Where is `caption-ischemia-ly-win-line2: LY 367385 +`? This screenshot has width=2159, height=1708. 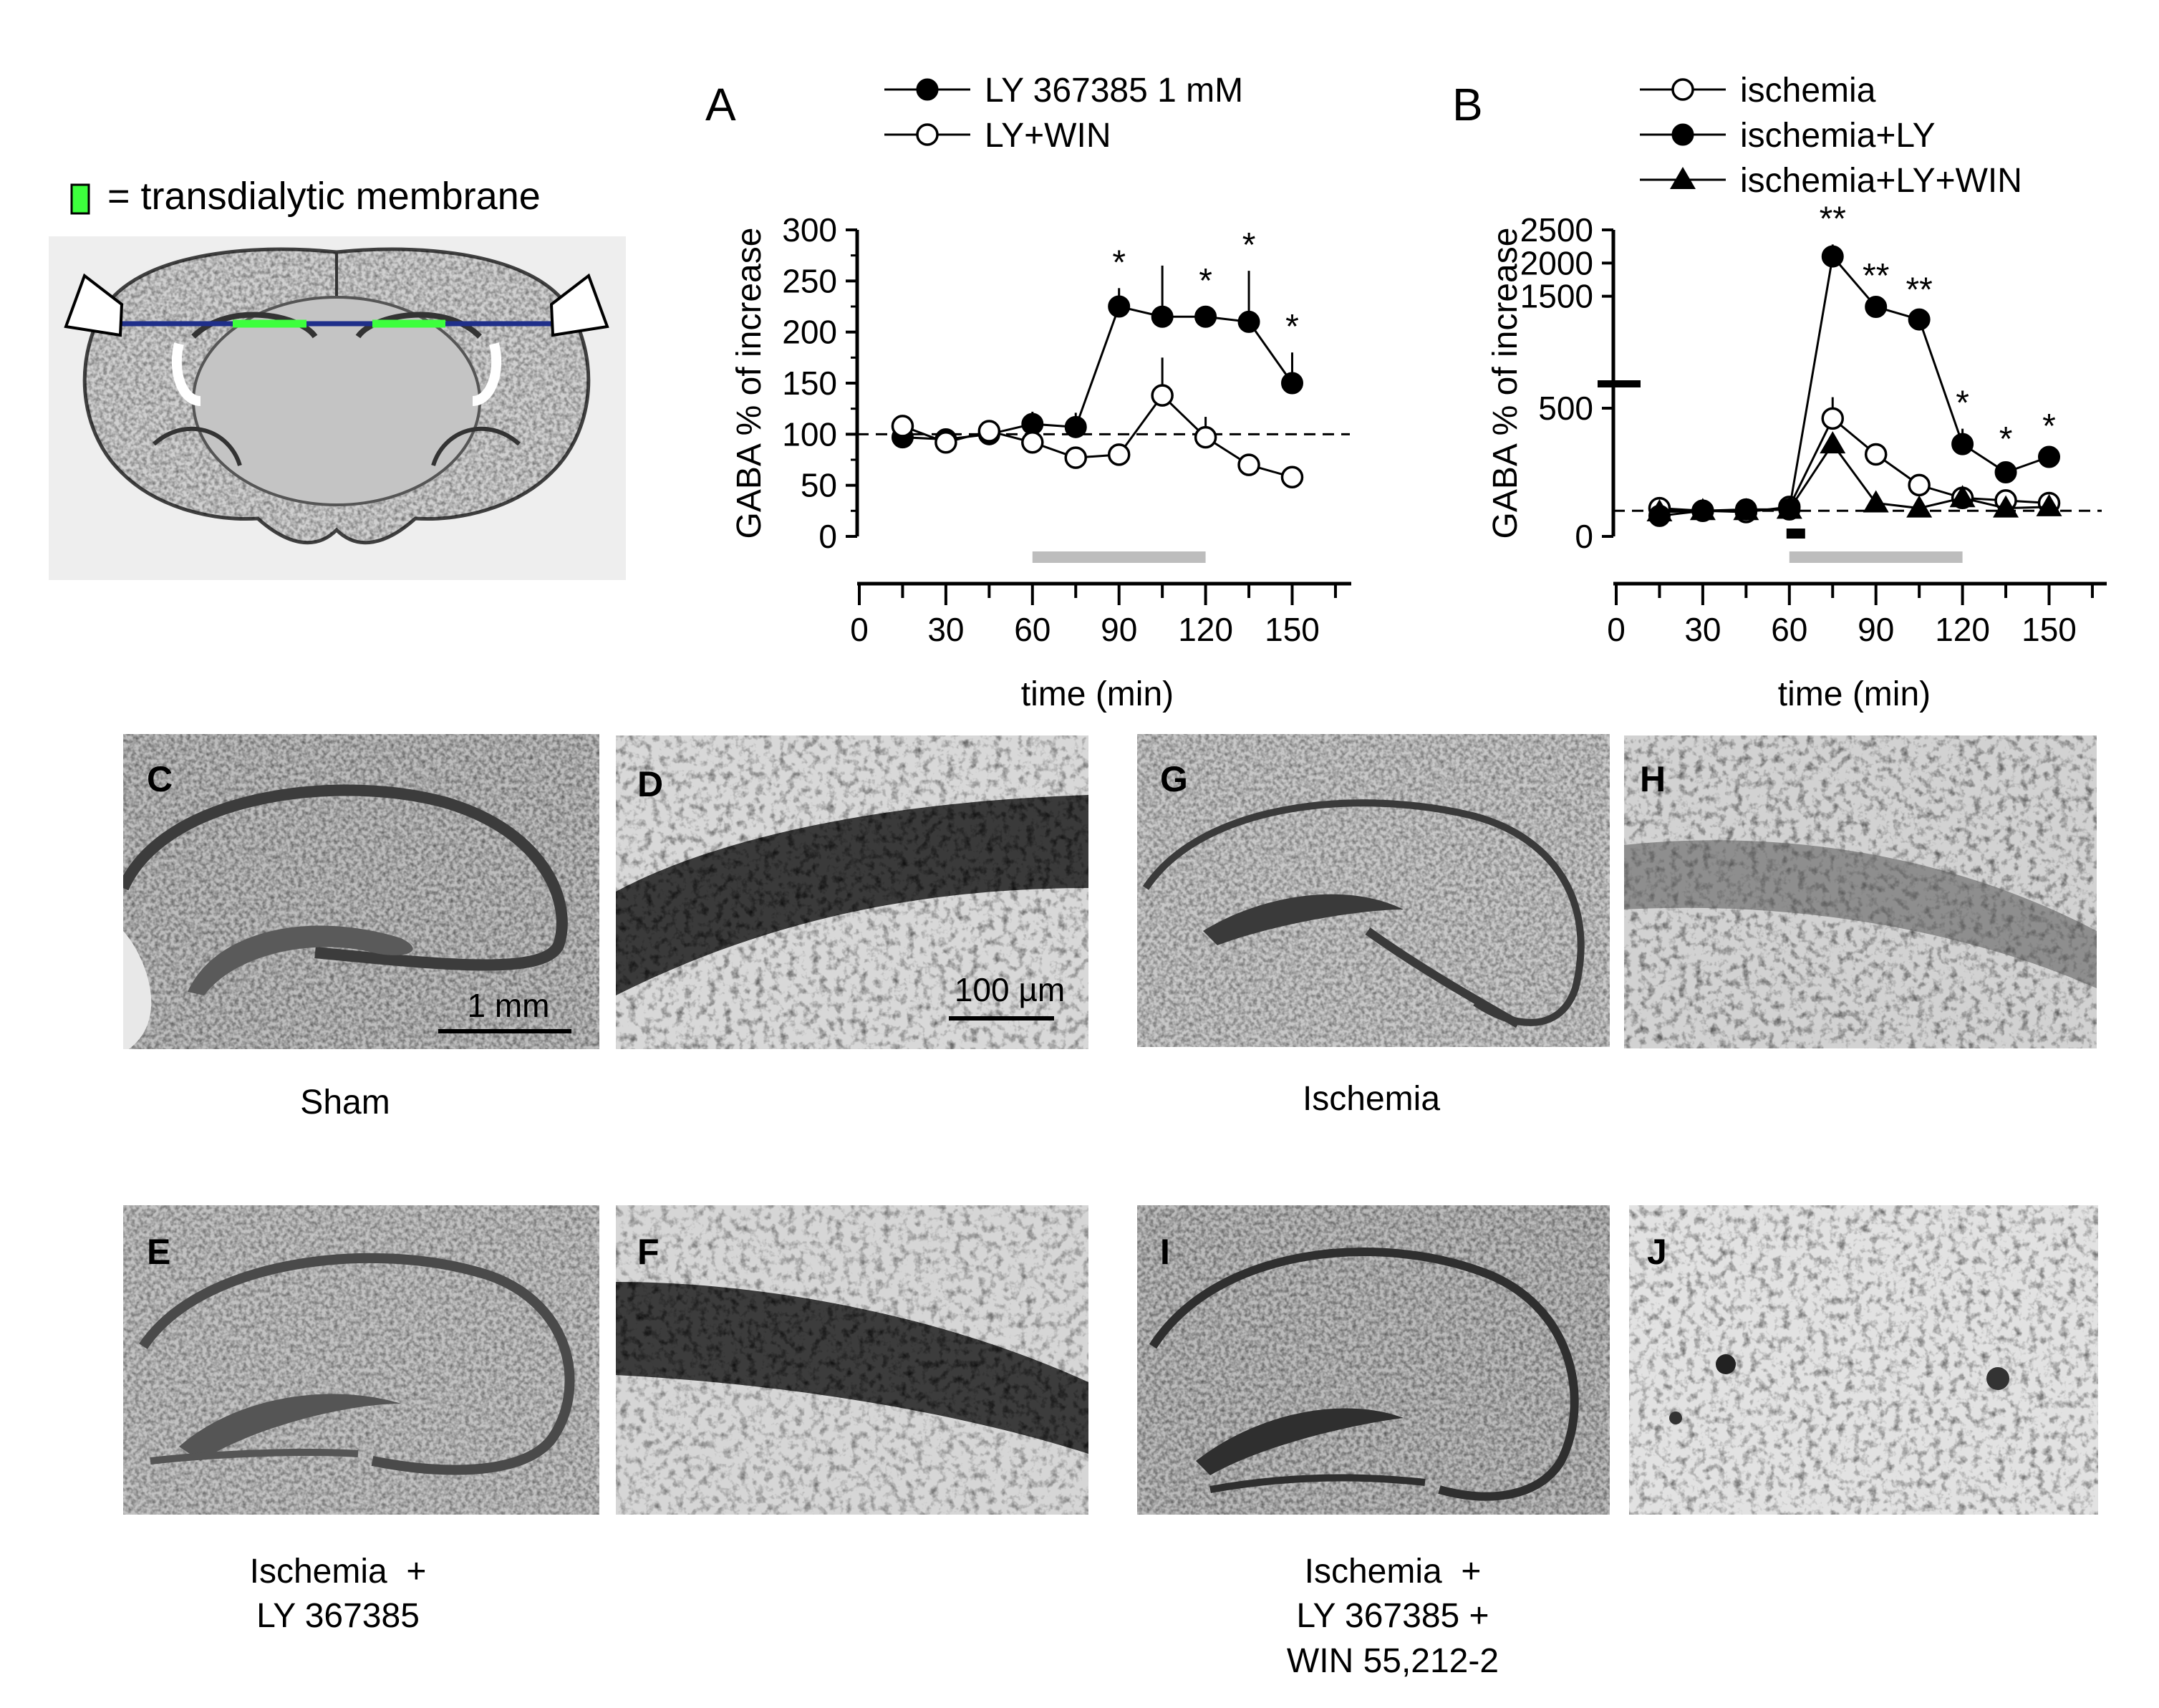
caption-ischemia-ly-win-line2: LY 367385 + is located at coordinates (1393, 1616).